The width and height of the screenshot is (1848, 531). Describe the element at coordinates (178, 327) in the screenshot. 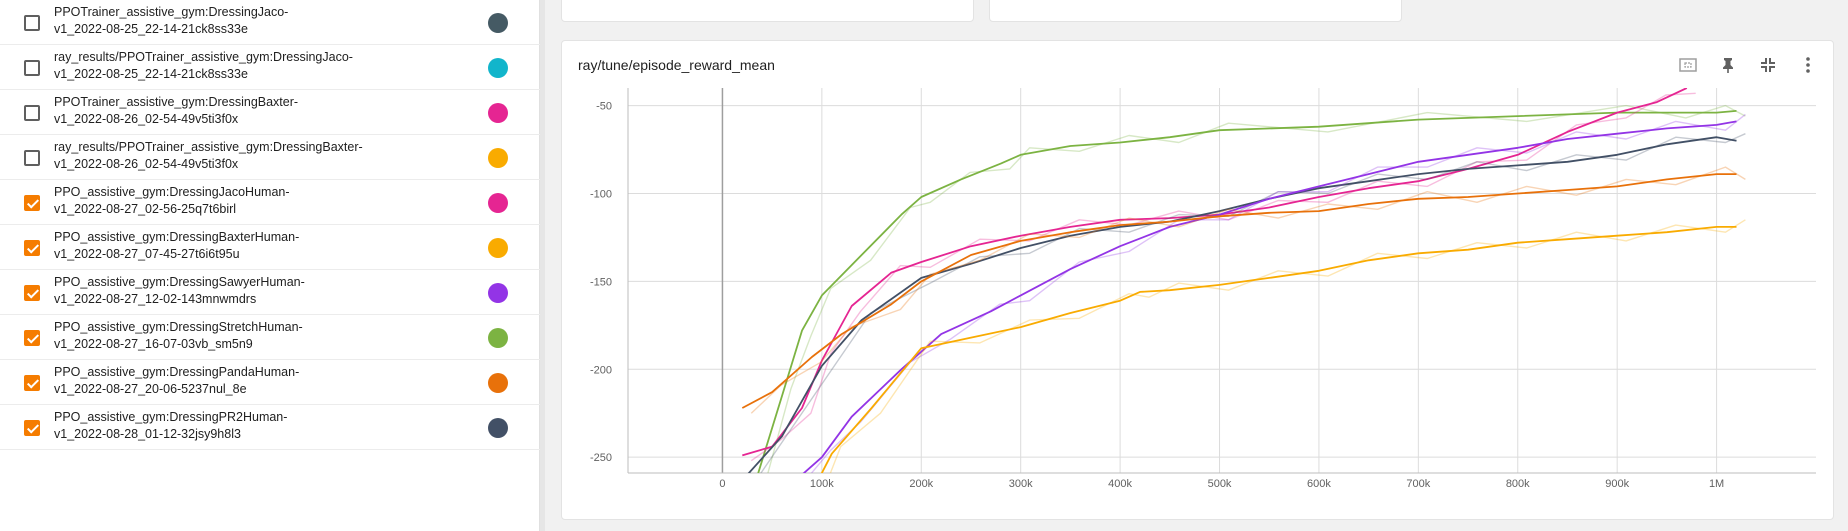

I see `run-name-line1: PPO_assistive_gym:DressingStretchHuman-` at that location.